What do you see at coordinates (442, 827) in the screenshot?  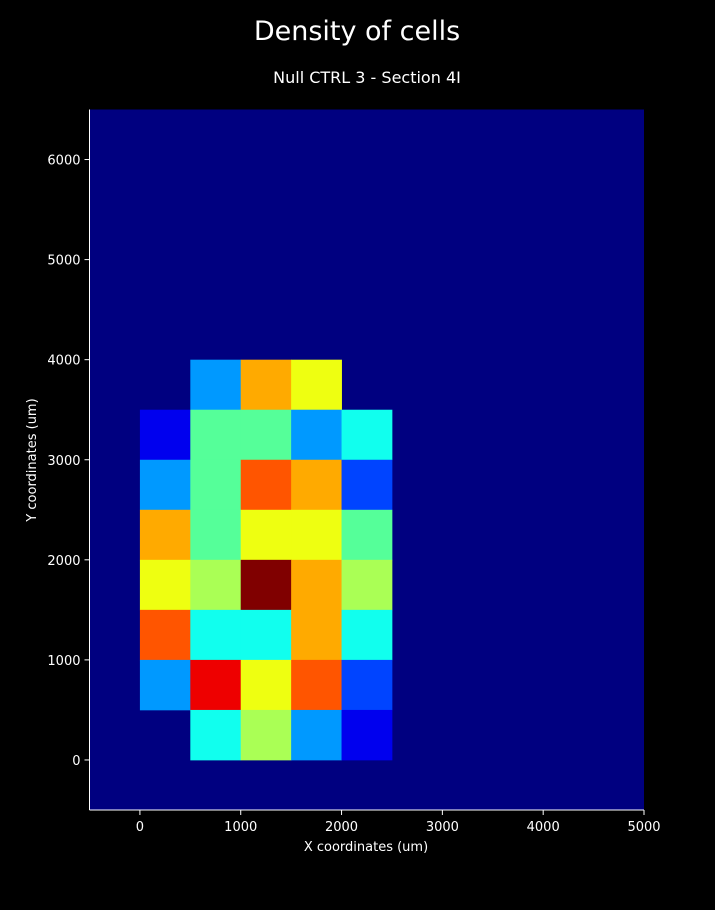 I see `x-tick-label: 3000` at bounding box center [442, 827].